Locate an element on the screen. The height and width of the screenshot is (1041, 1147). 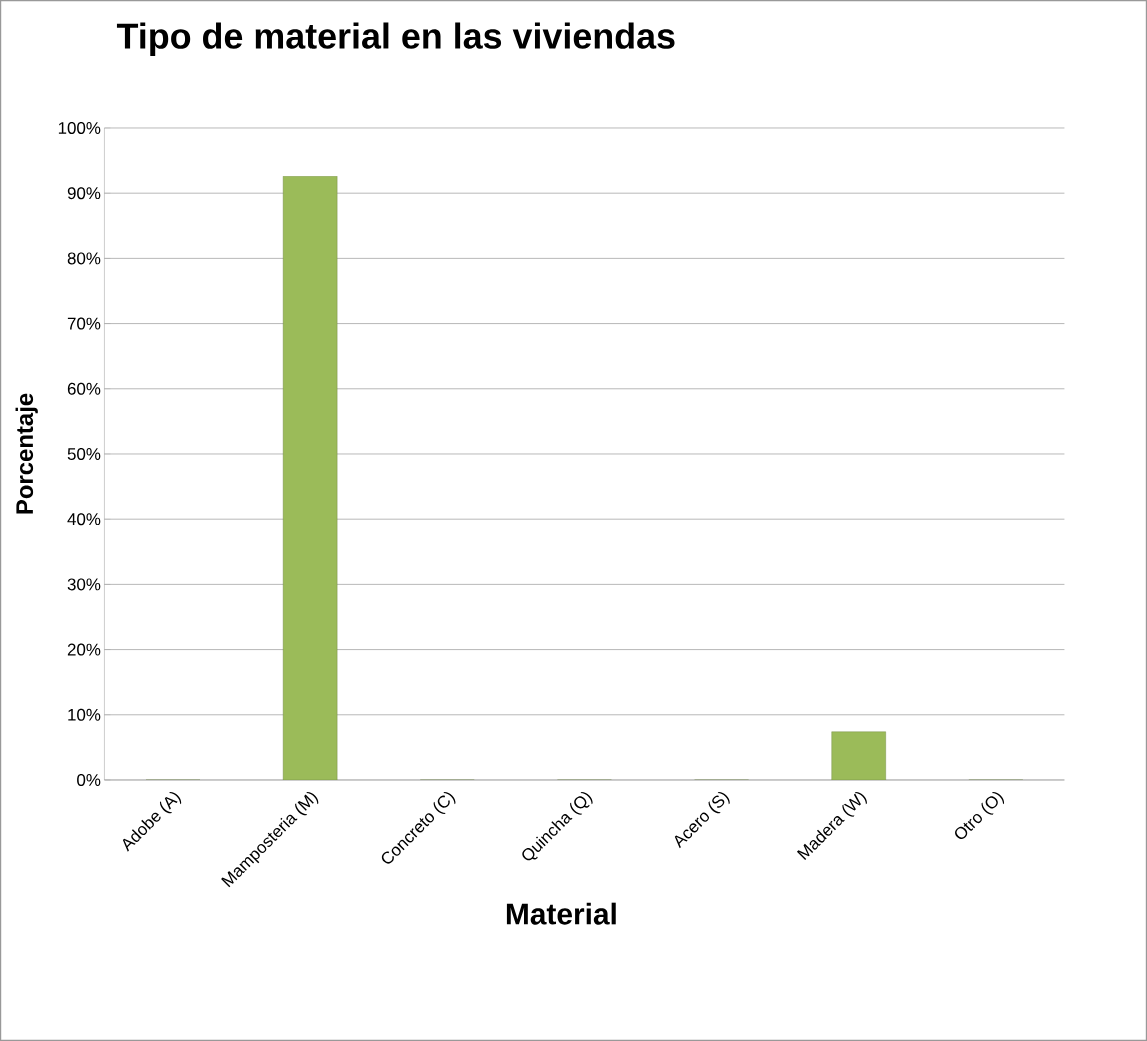
y-tick-label: 70% is located at coordinates (84, 323).